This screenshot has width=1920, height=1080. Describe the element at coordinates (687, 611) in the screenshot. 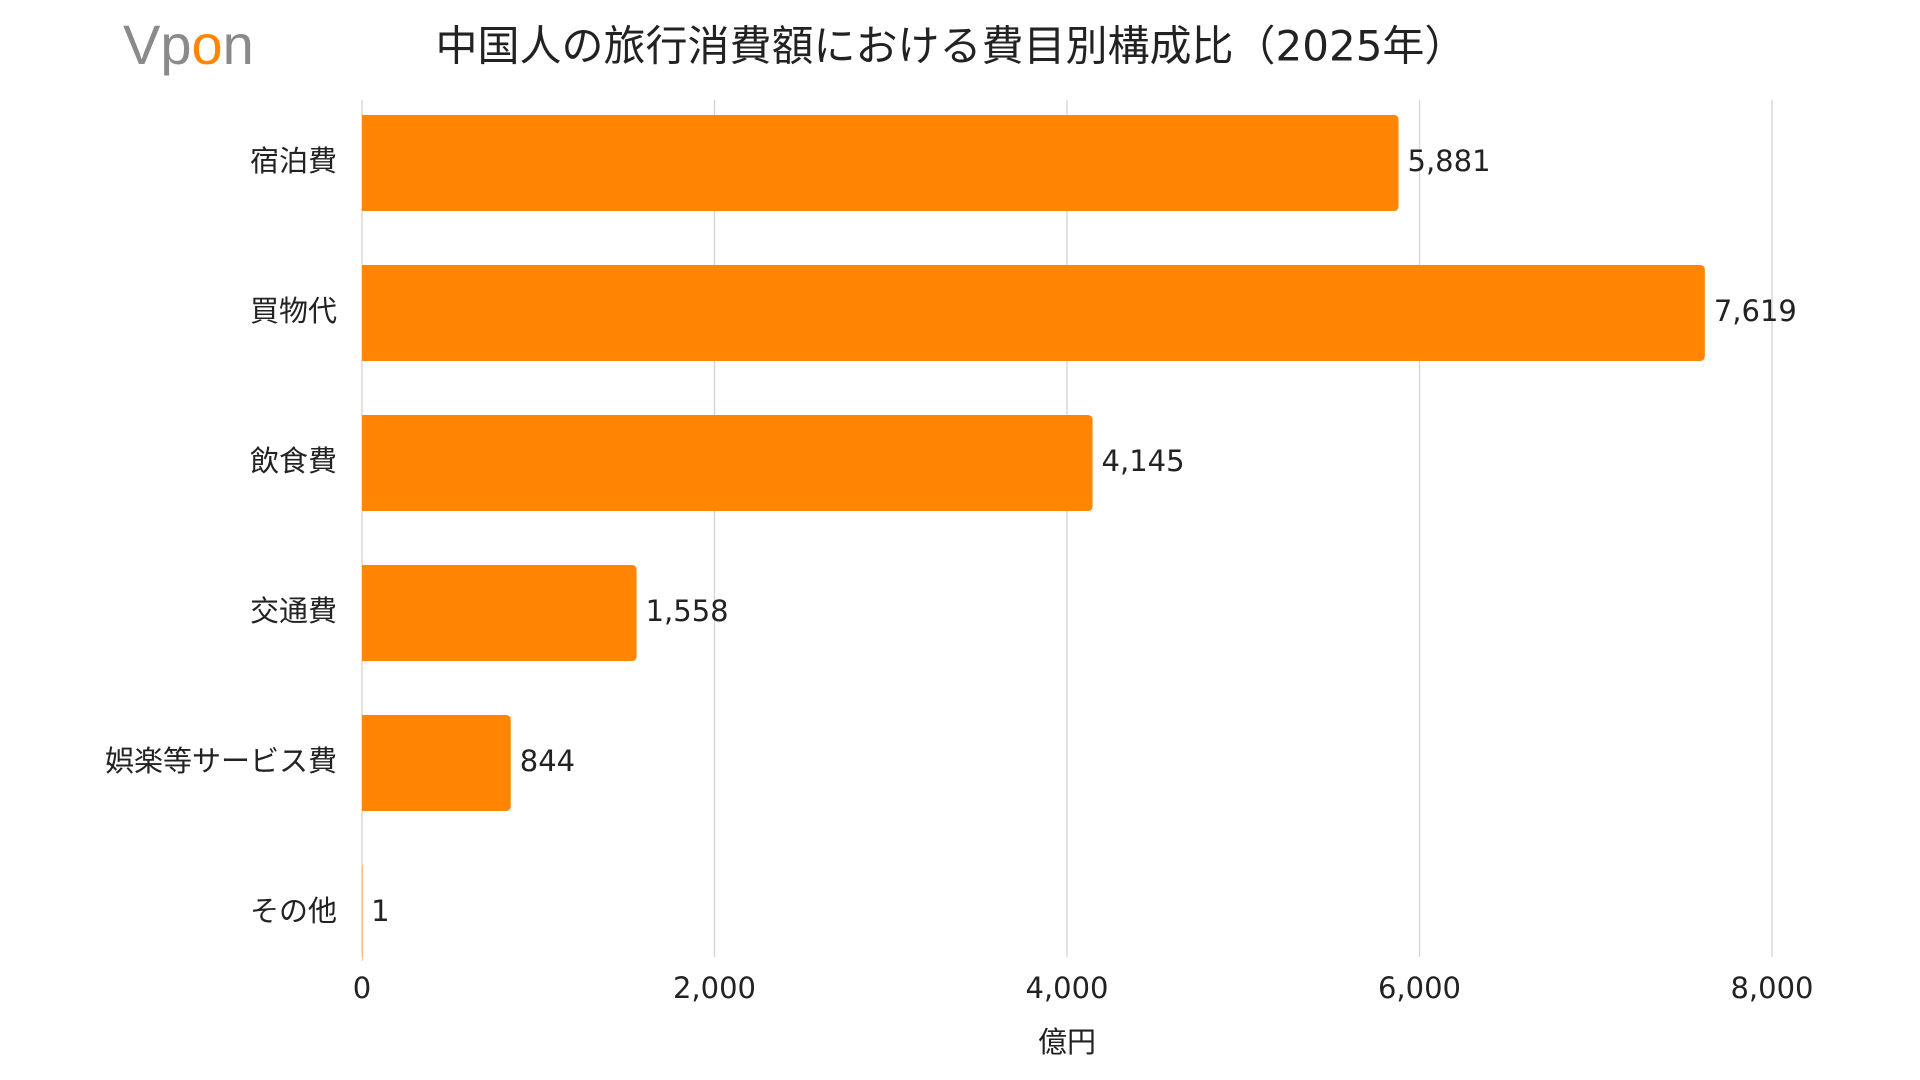

I see `value-label: 1,558` at that location.